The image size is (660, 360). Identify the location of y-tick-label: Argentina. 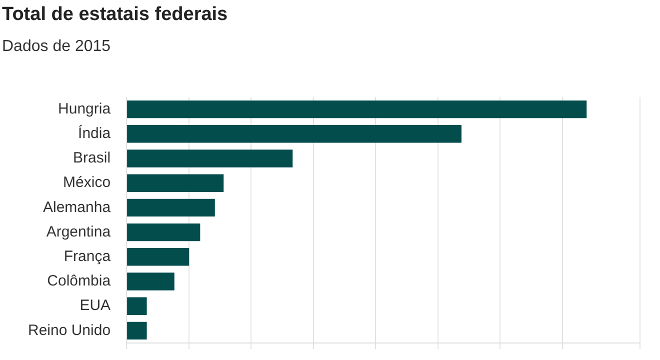
(79, 231).